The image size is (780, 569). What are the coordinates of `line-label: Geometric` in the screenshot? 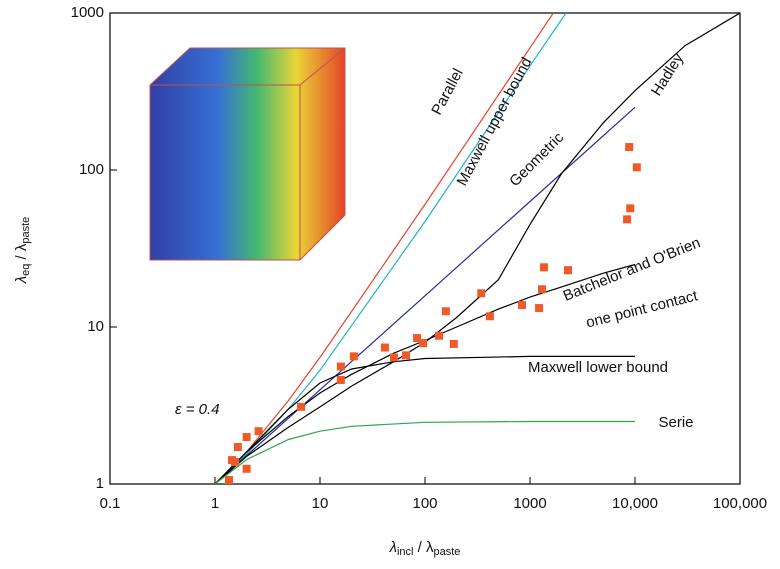 It's located at (536, 159).